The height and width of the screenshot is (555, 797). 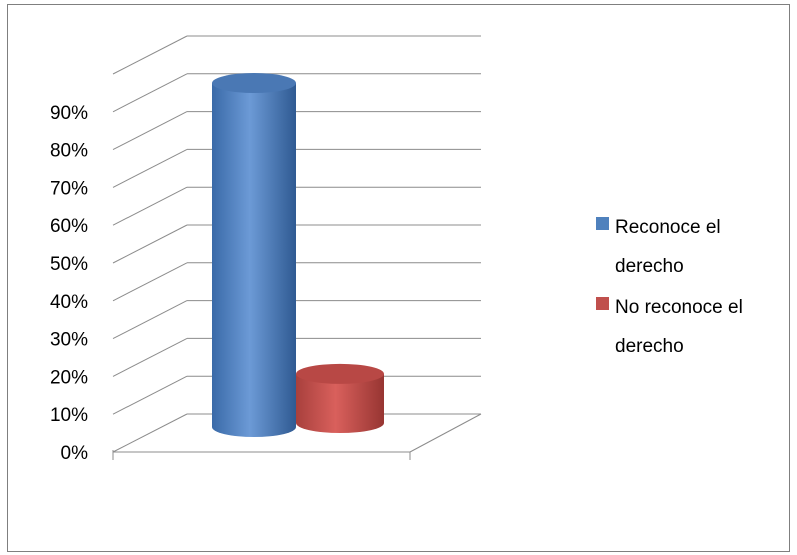 What do you see at coordinates (602, 223) in the screenshot?
I see `legend-swatch-blue` at bounding box center [602, 223].